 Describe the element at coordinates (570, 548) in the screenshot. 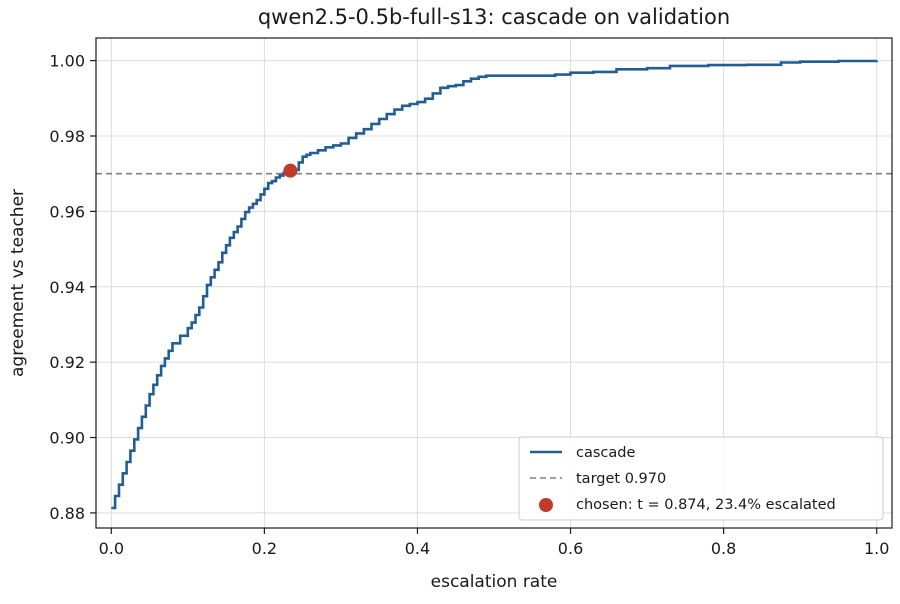

I see `x-tick-label: 0.6` at that location.